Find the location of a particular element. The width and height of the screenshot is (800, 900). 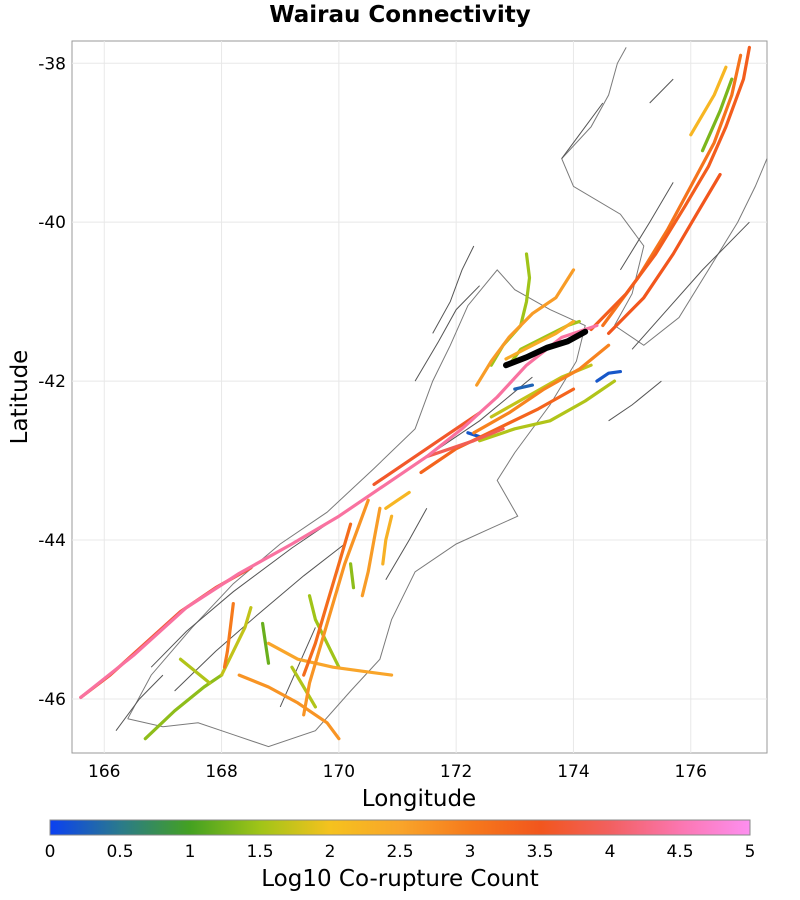

colorbar-tick-label: 3.5 is located at coordinates (539, 852).